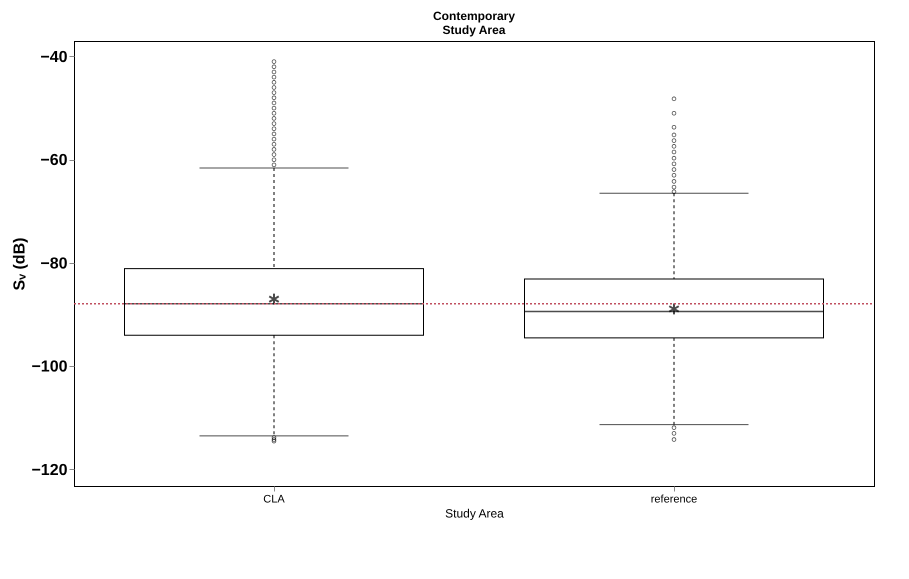 The image size is (909, 579). I want to click on x-axis-title: Study Area, so click(474, 513).